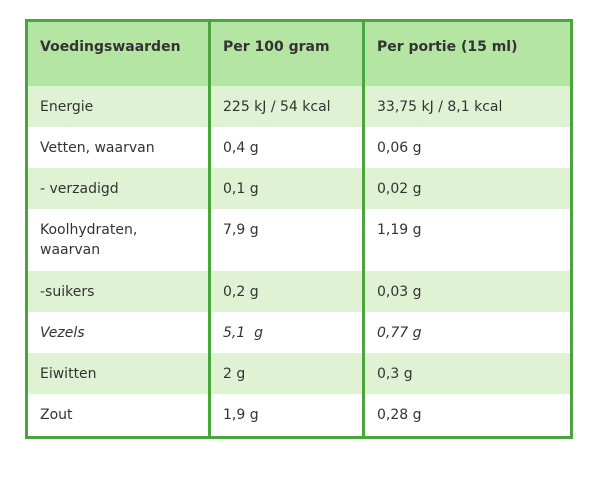 The width and height of the screenshot is (600, 483). I want to click on row-per-100: 0,2 g, so click(241, 292).